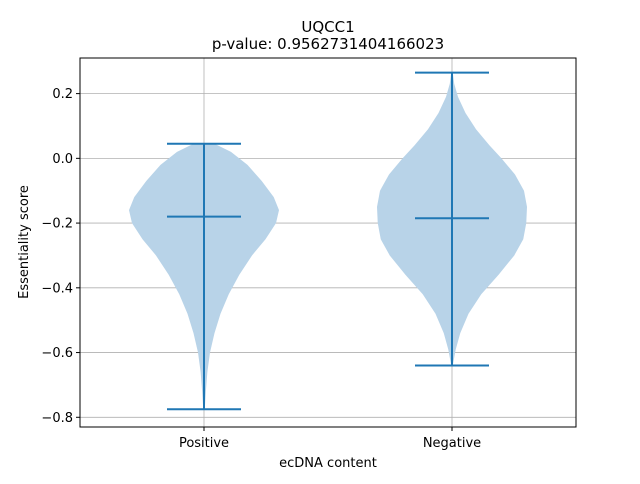 This screenshot has height=484, width=640. What do you see at coordinates (327, 27) in the screenshot?
I see `chart-title: UQCC1` at bounding box center [327, 27].